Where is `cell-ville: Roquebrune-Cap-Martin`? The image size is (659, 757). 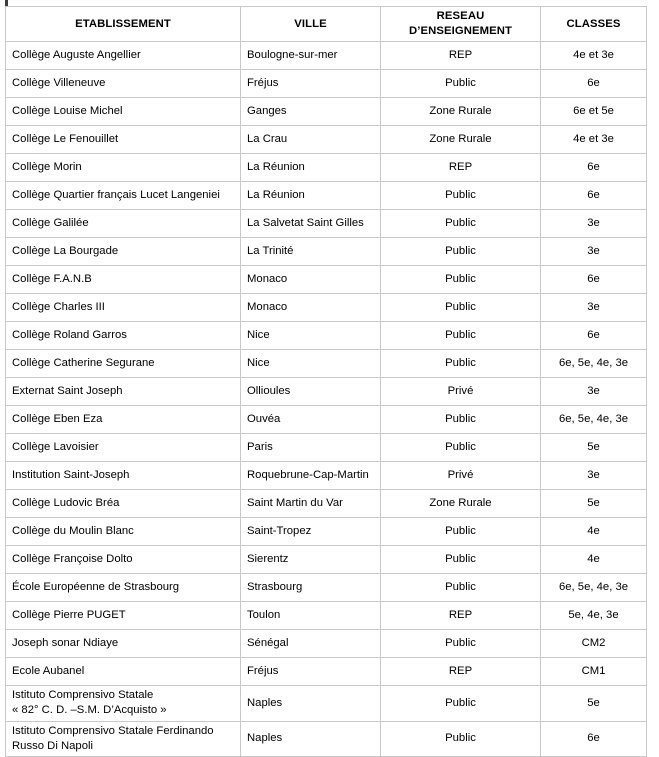 cell-ville: Roquebrune-Cap-Martin is located at coordinates (310, 476).